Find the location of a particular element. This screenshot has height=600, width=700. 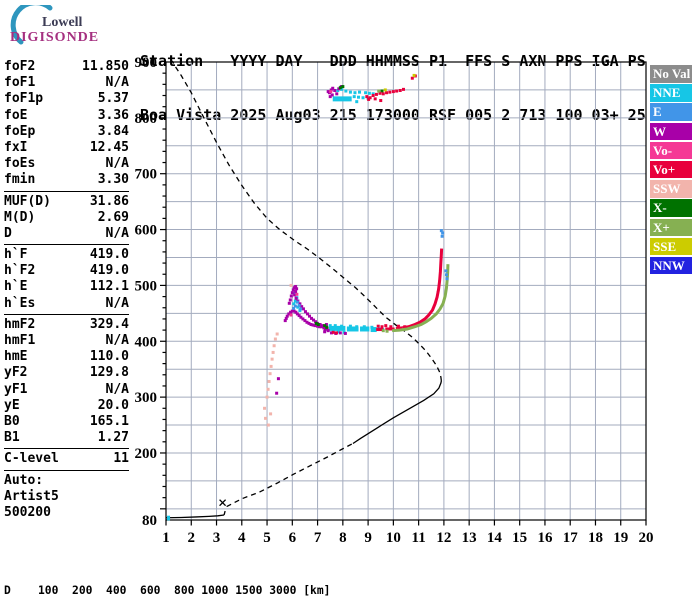

param-label: 500200 is located at coordinates (27, 512).